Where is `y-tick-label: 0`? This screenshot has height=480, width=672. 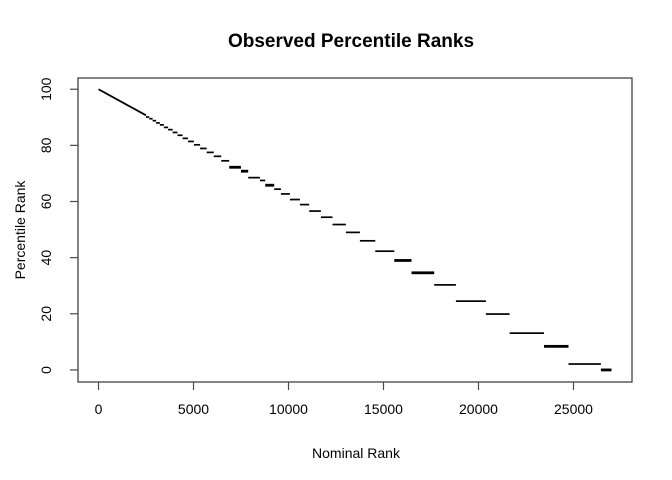 y-tick-label: 0 is located at coordinates (46, 370).